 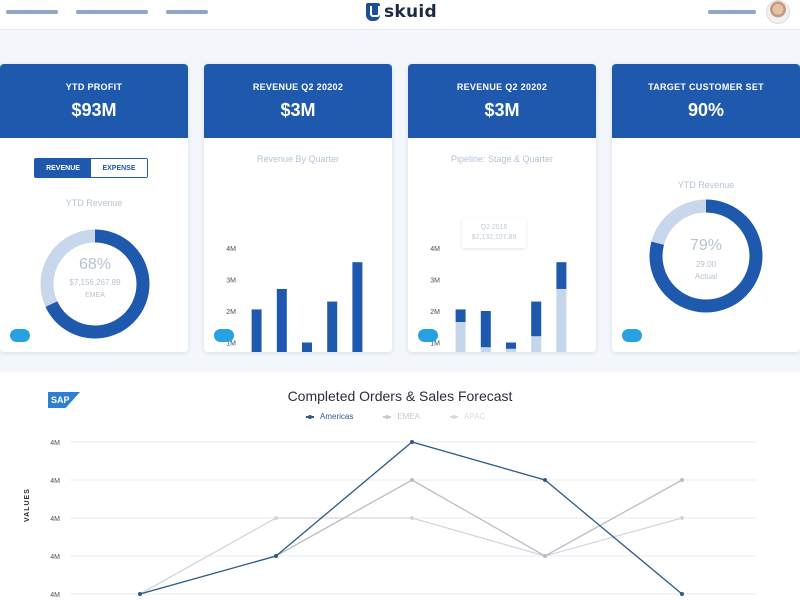 I want to click on y-tick-label: 3M, so click(x=231, y=281).